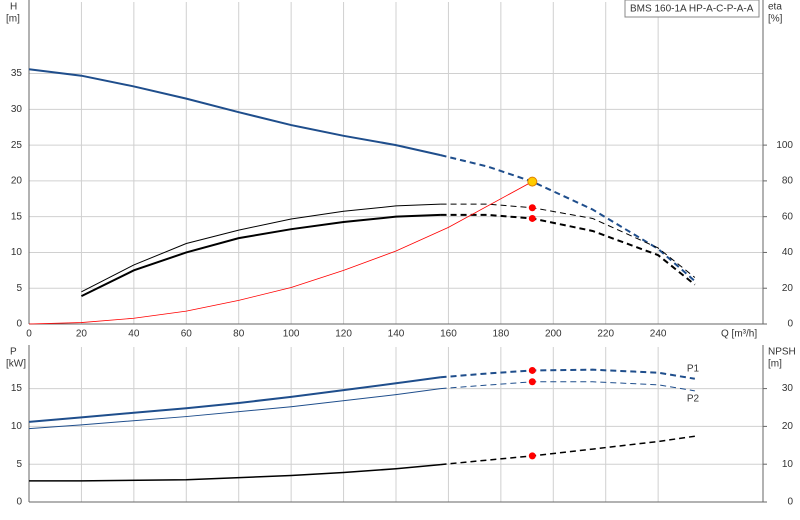 This screenshot has width=800, height=520. Describe the element at coordinates (693, 368) in the screenshot. I see `curve-label: P1` at that location.